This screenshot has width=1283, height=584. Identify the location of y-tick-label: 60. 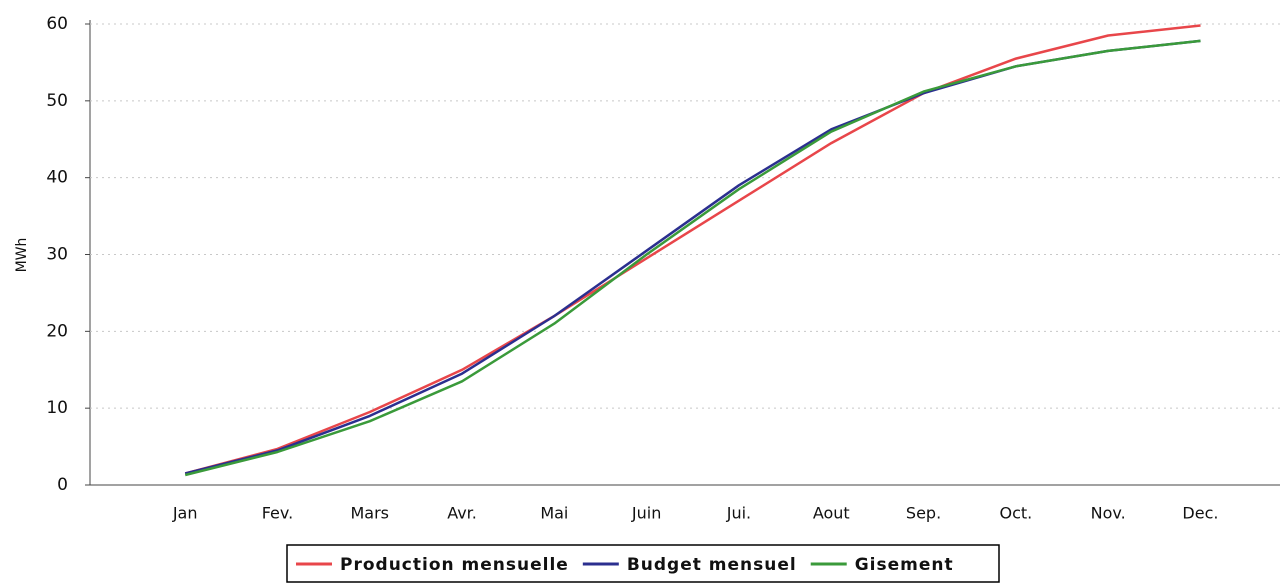
(57, 24).